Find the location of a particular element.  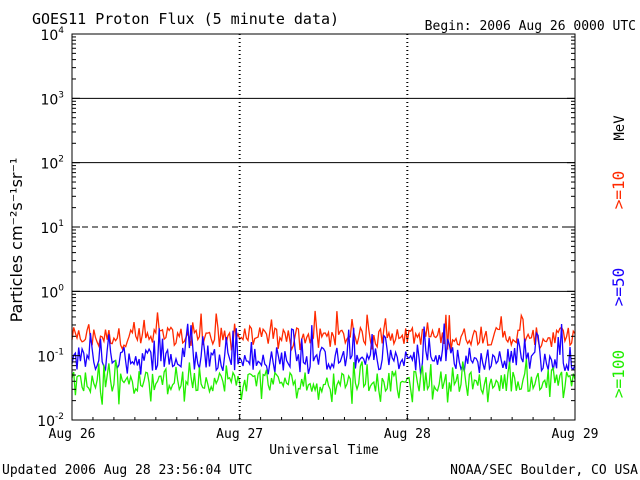

legend-unit: MeV is located at coordinates (620, 128).